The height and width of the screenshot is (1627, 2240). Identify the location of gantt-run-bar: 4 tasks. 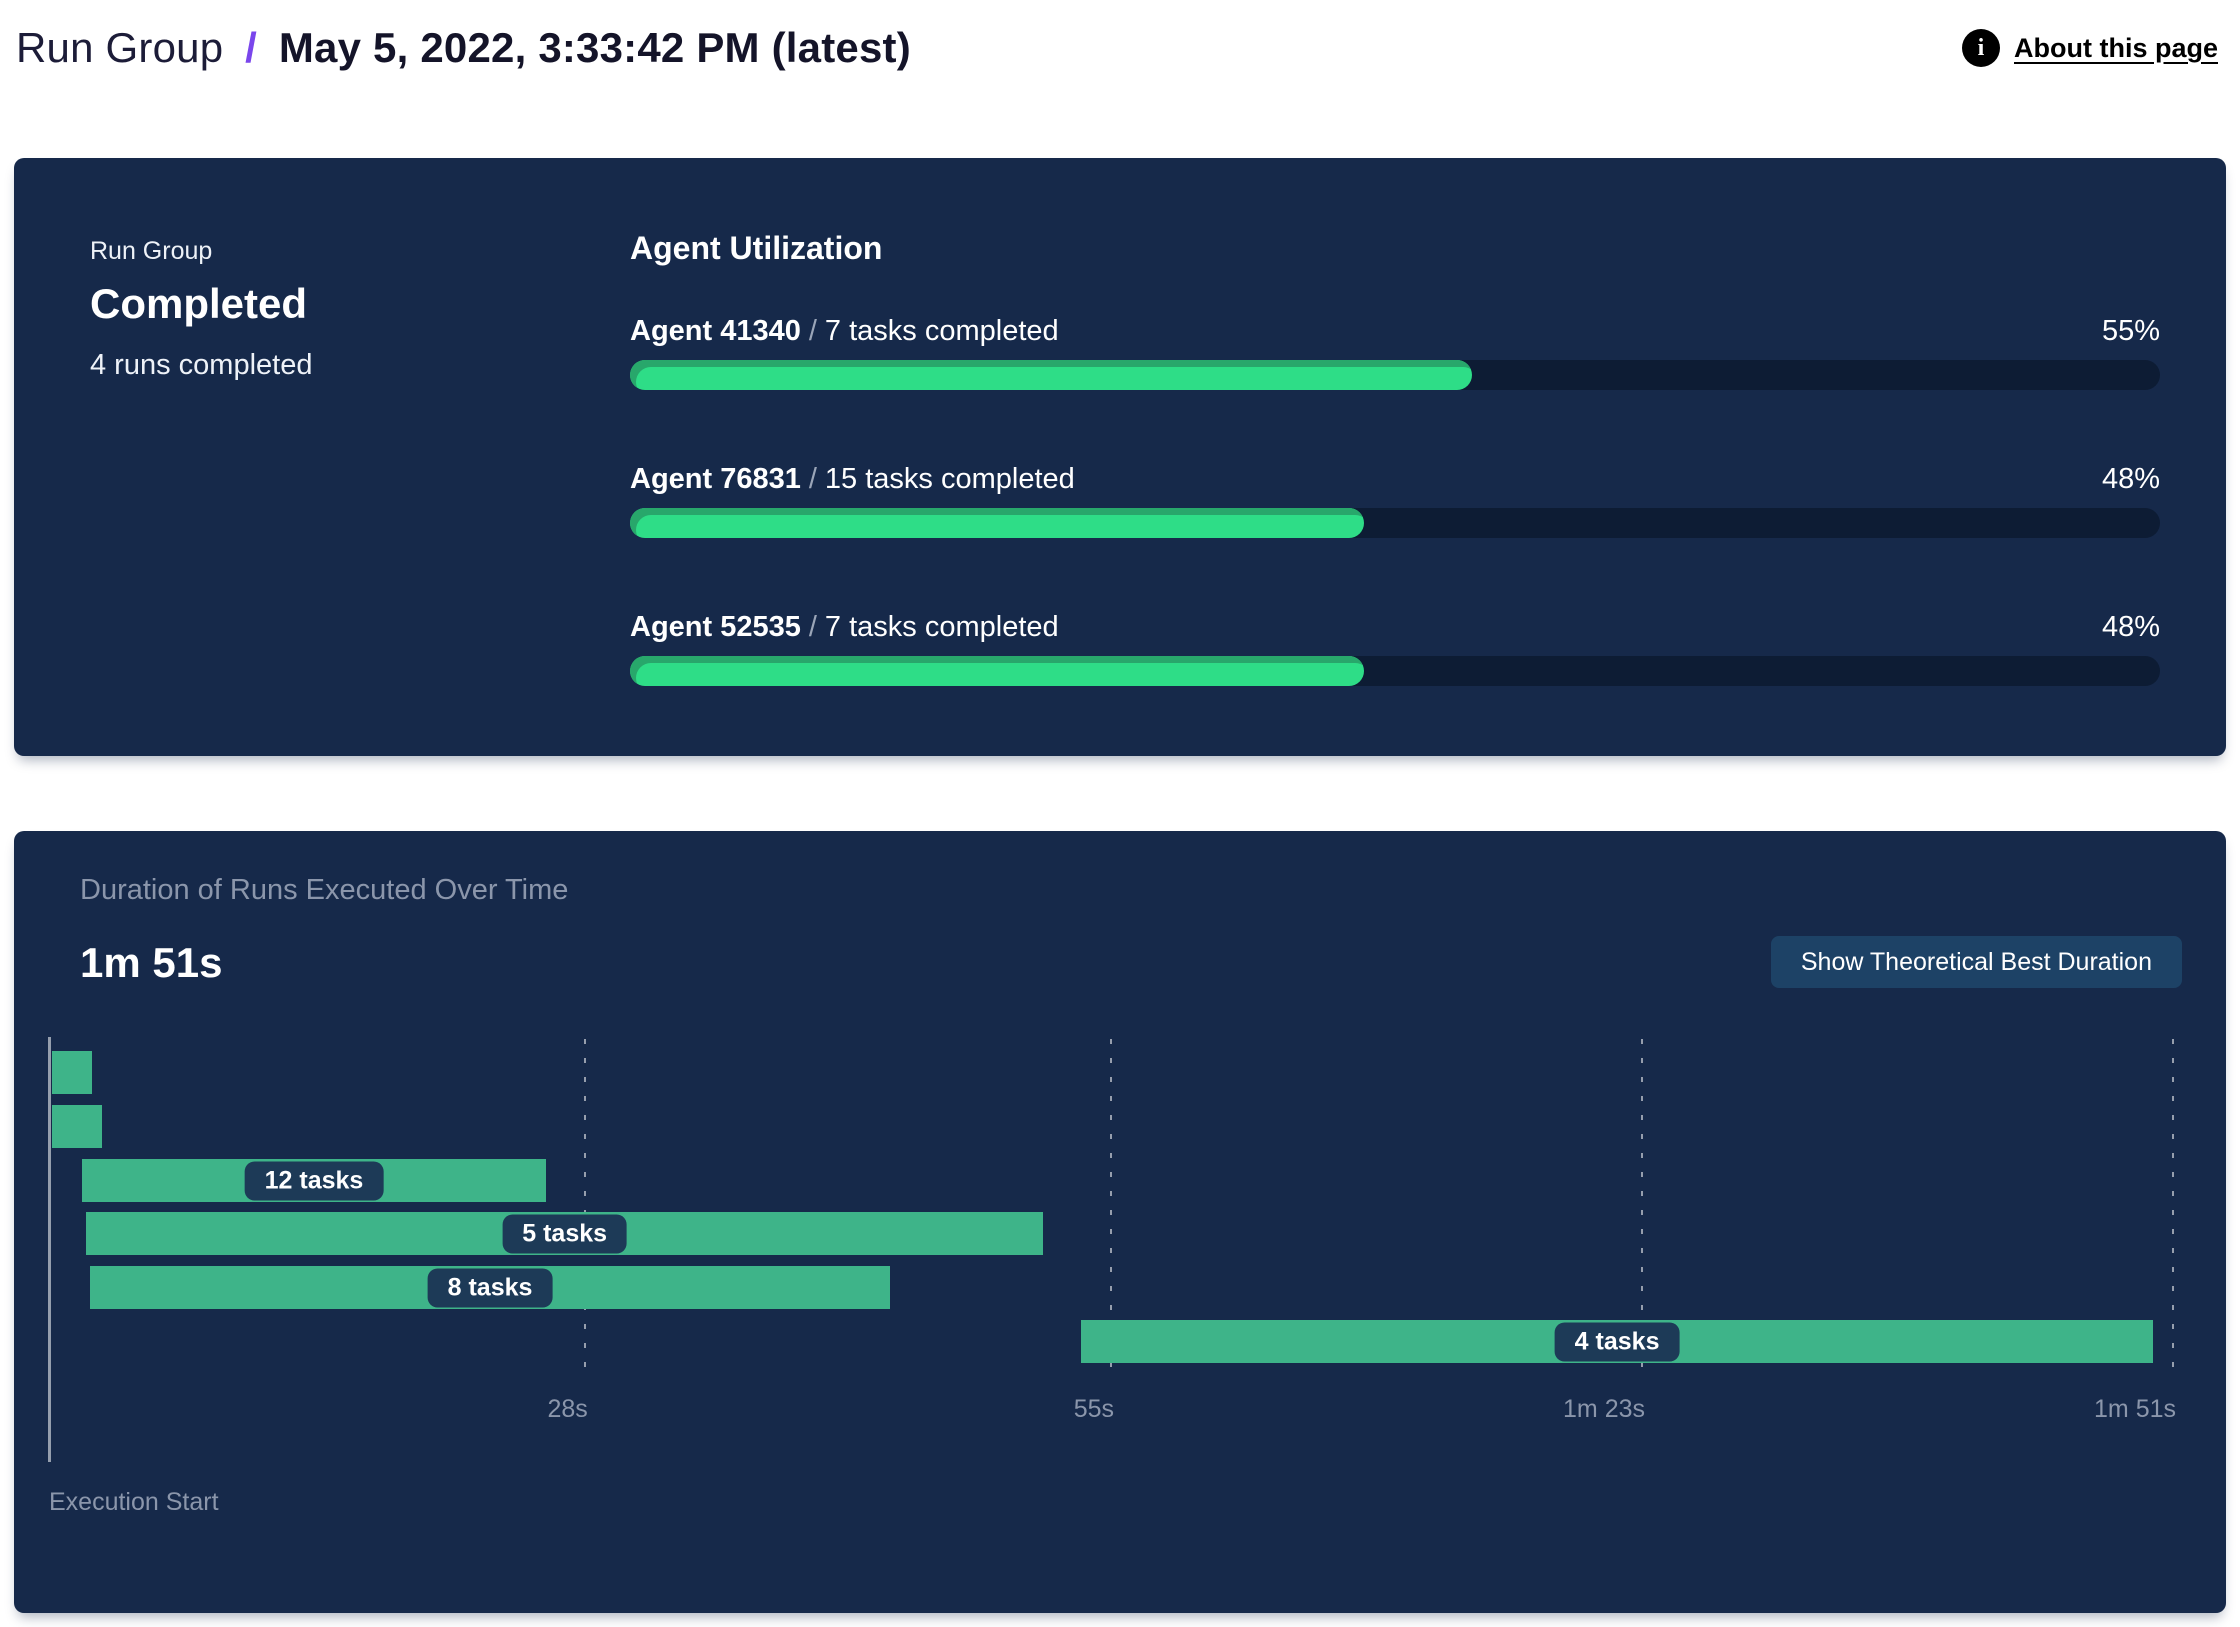
(1617, 1341).